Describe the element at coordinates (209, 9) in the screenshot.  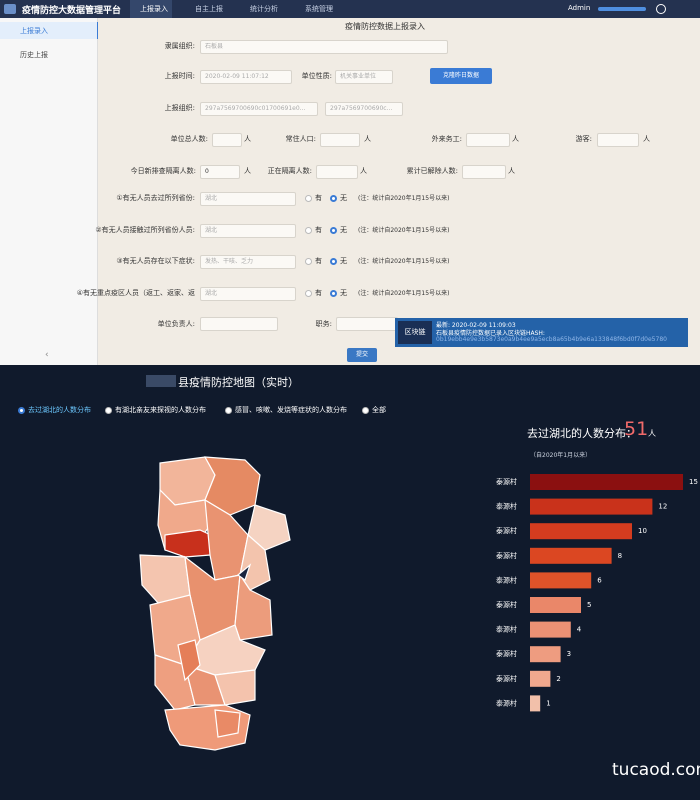
I see `nav-item: 自主上报` at that location.